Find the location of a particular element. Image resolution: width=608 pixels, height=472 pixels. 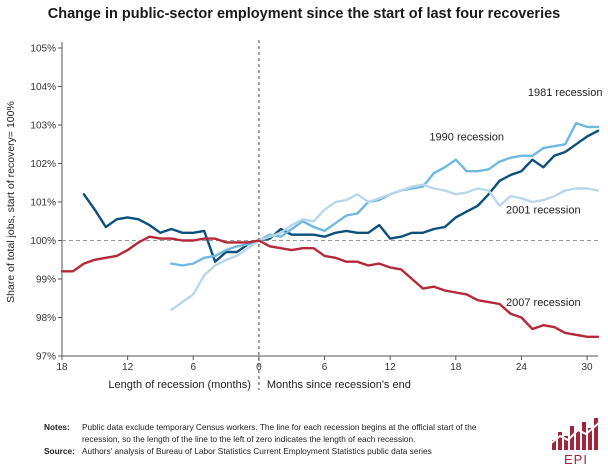

epi-logo-text: EPI is located at coordinates (576, 459).